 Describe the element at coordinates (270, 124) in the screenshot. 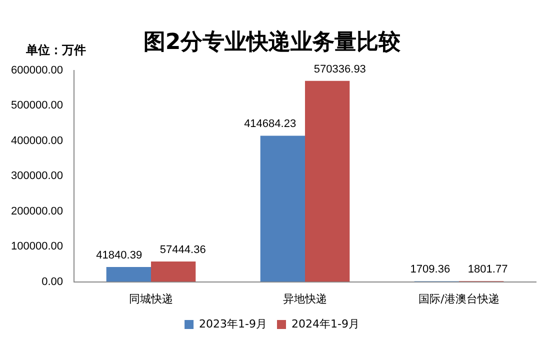

I see `data-label: 414684.23` at that location.